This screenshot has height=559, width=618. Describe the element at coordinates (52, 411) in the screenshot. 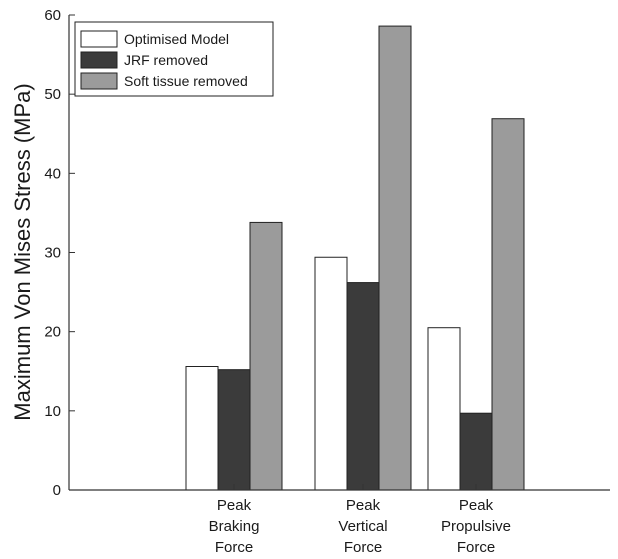

I see `y-tick-label: 10` at that location.